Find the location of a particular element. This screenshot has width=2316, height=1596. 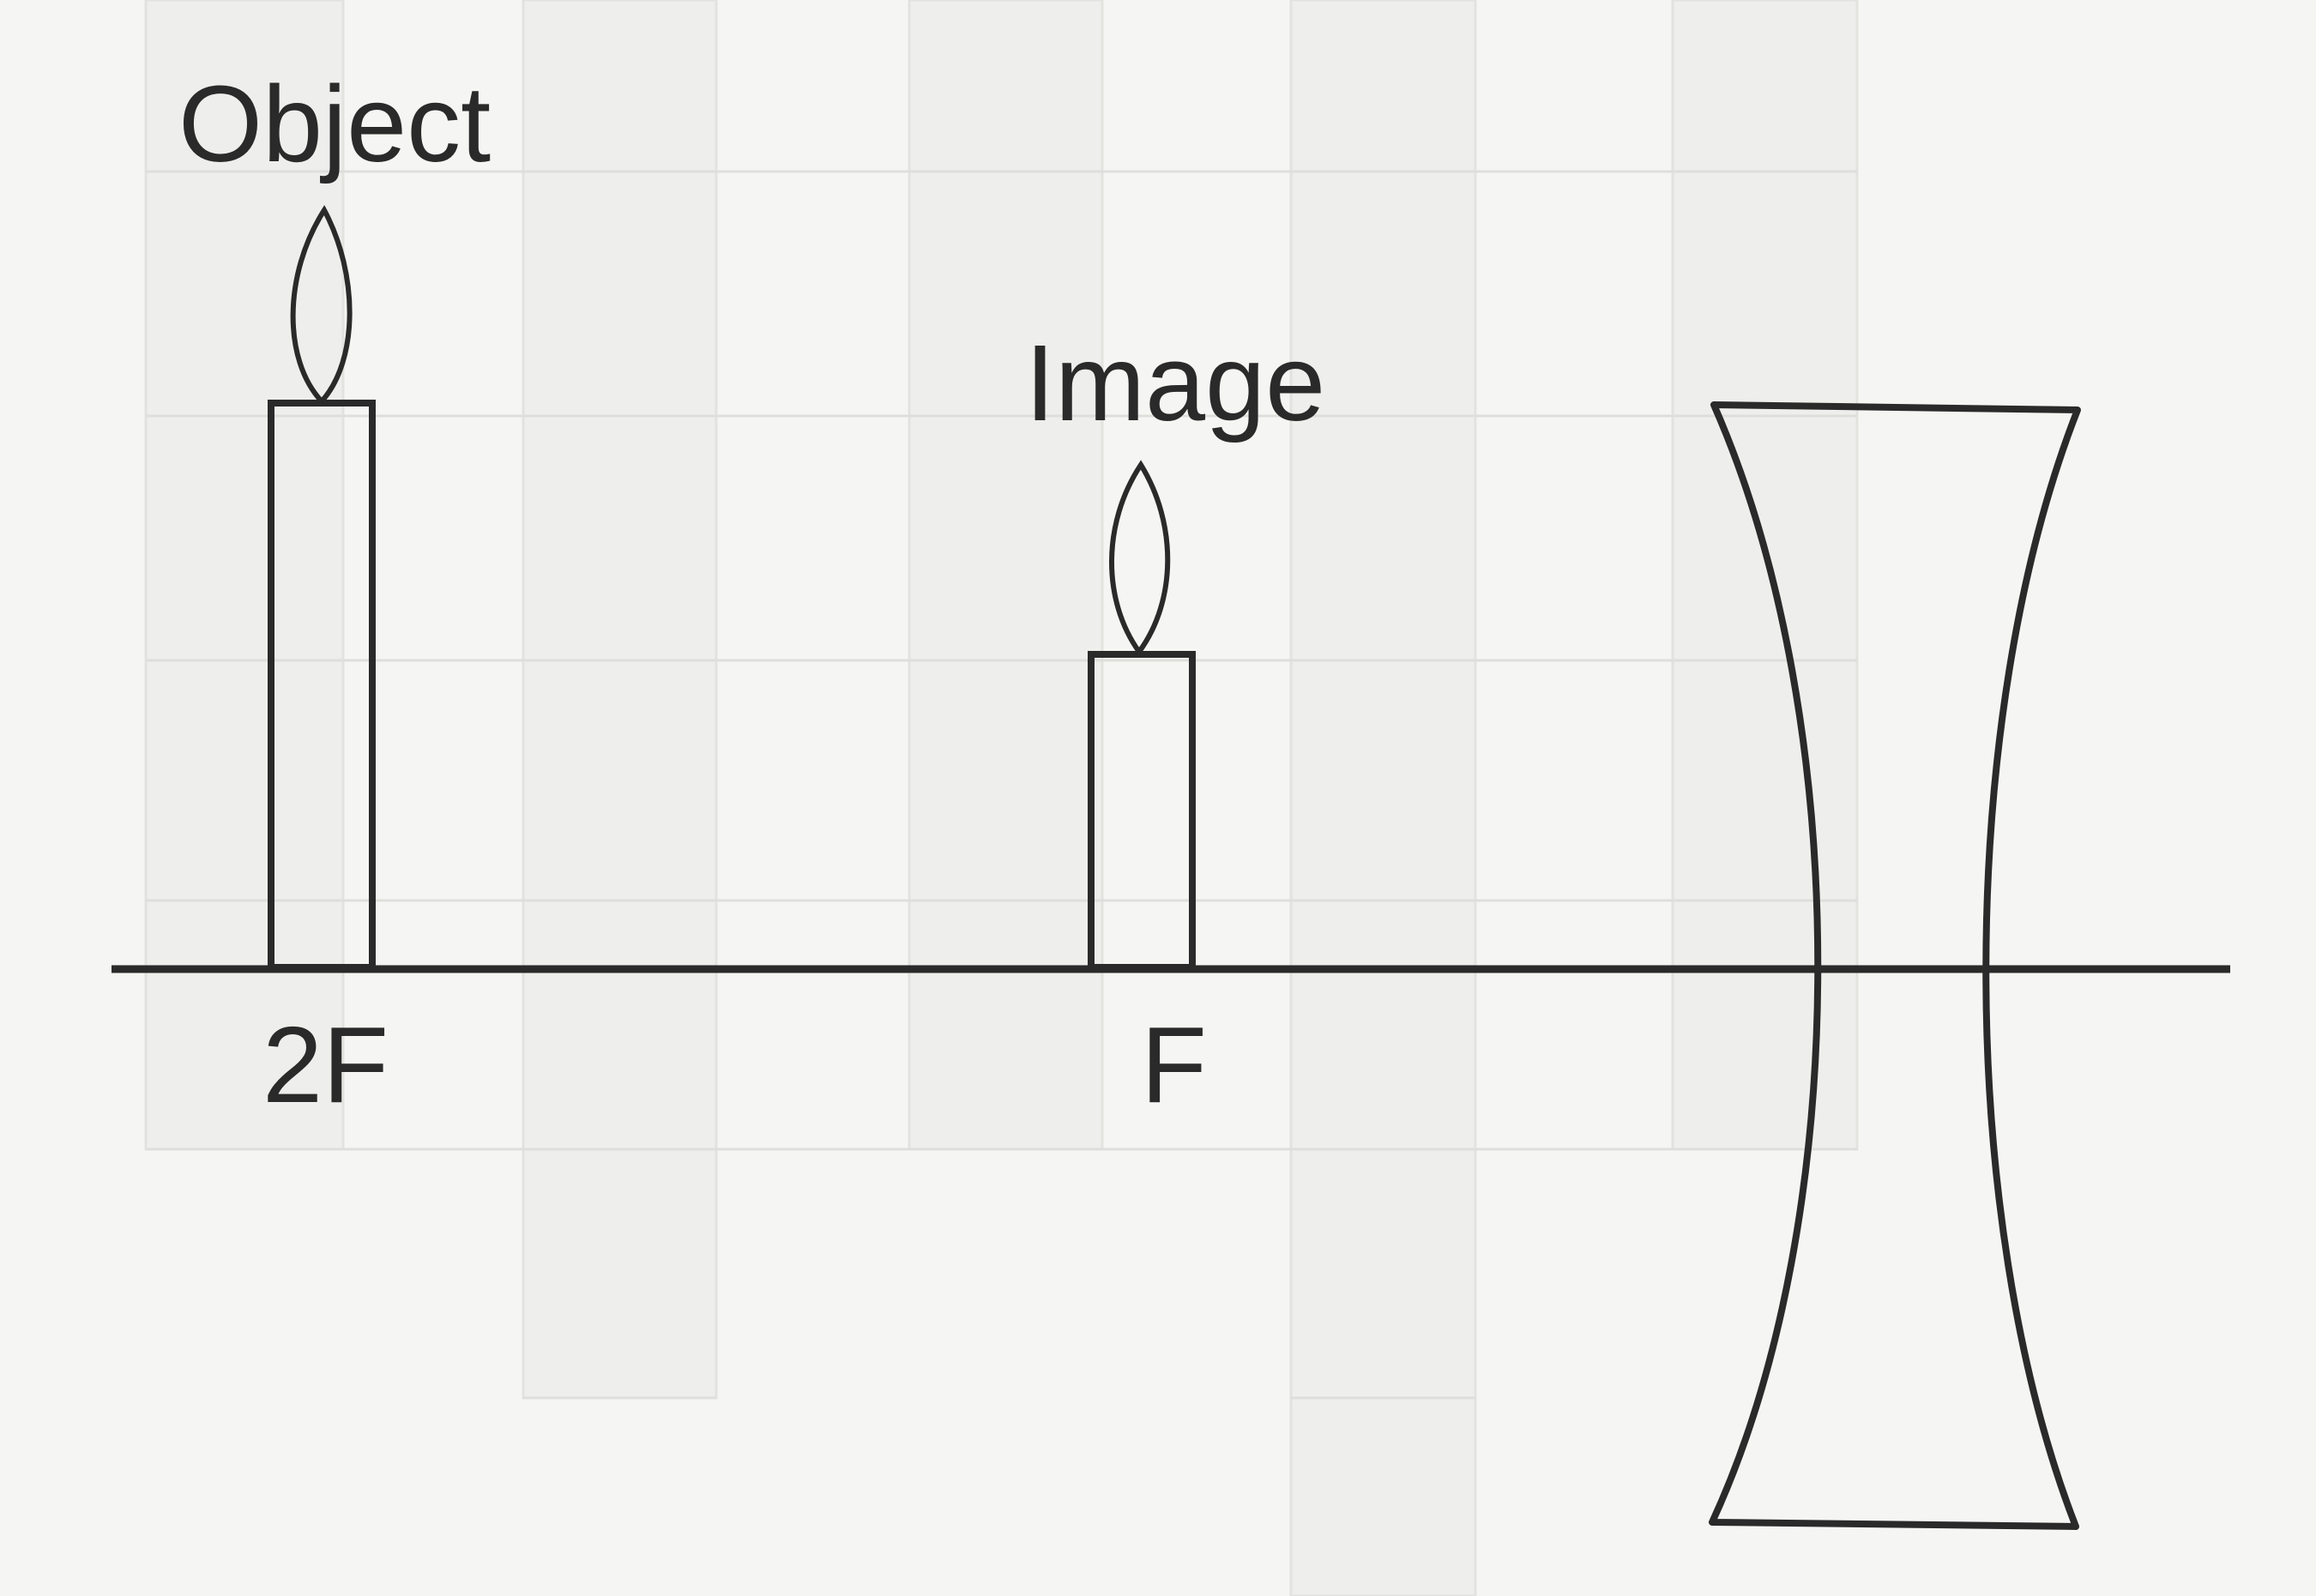

image-label: Image is located at coordinates (1175, 382).